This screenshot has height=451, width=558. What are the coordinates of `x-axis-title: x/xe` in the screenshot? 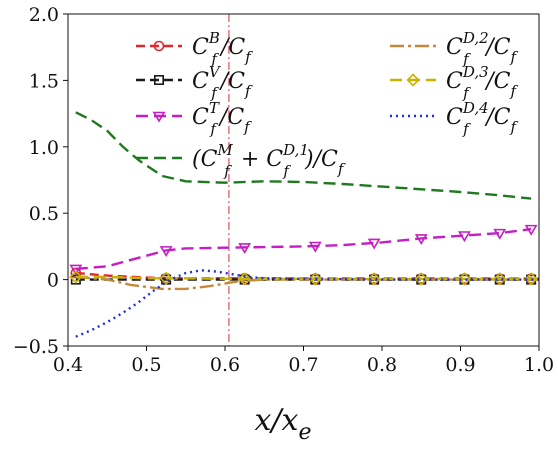 It's located at (283, 424).